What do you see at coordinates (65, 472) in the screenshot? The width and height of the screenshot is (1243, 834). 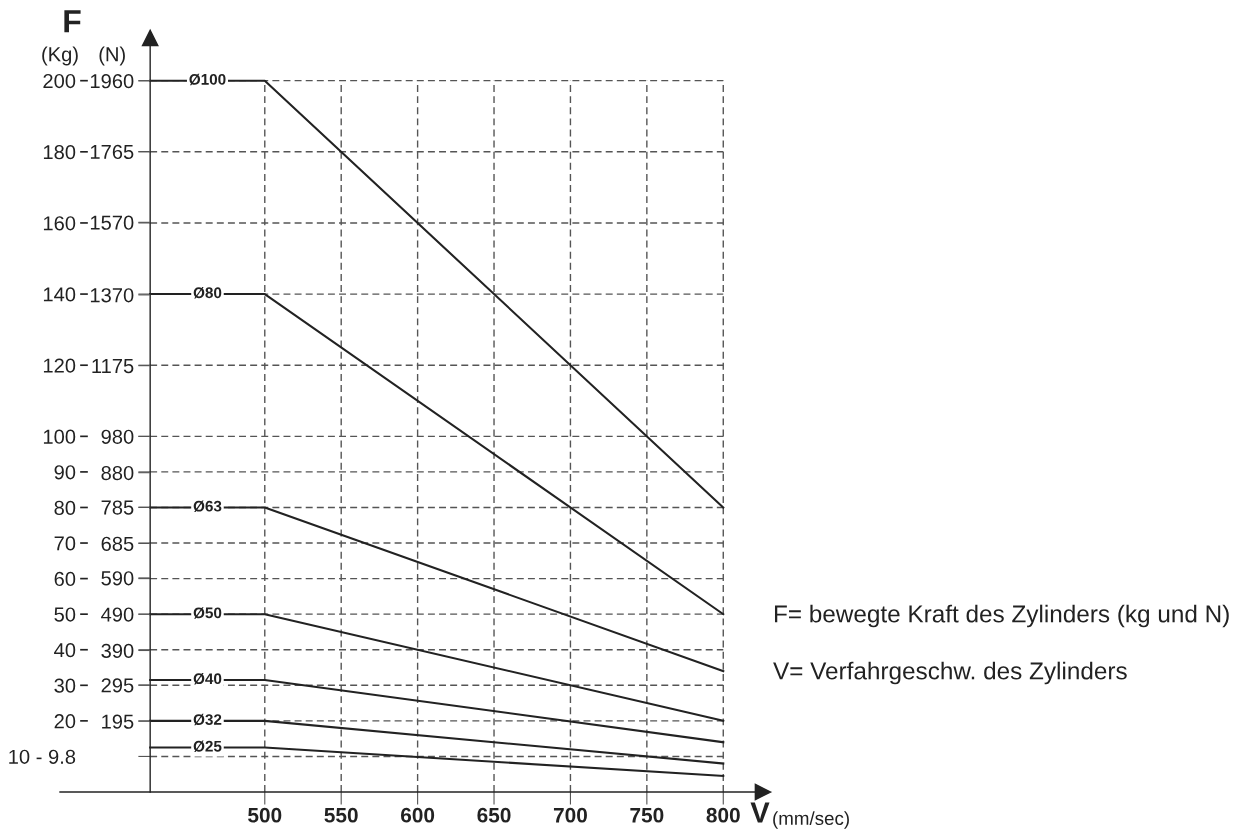 I see `y-tick-label: 90` at bounding box center [65, 472].